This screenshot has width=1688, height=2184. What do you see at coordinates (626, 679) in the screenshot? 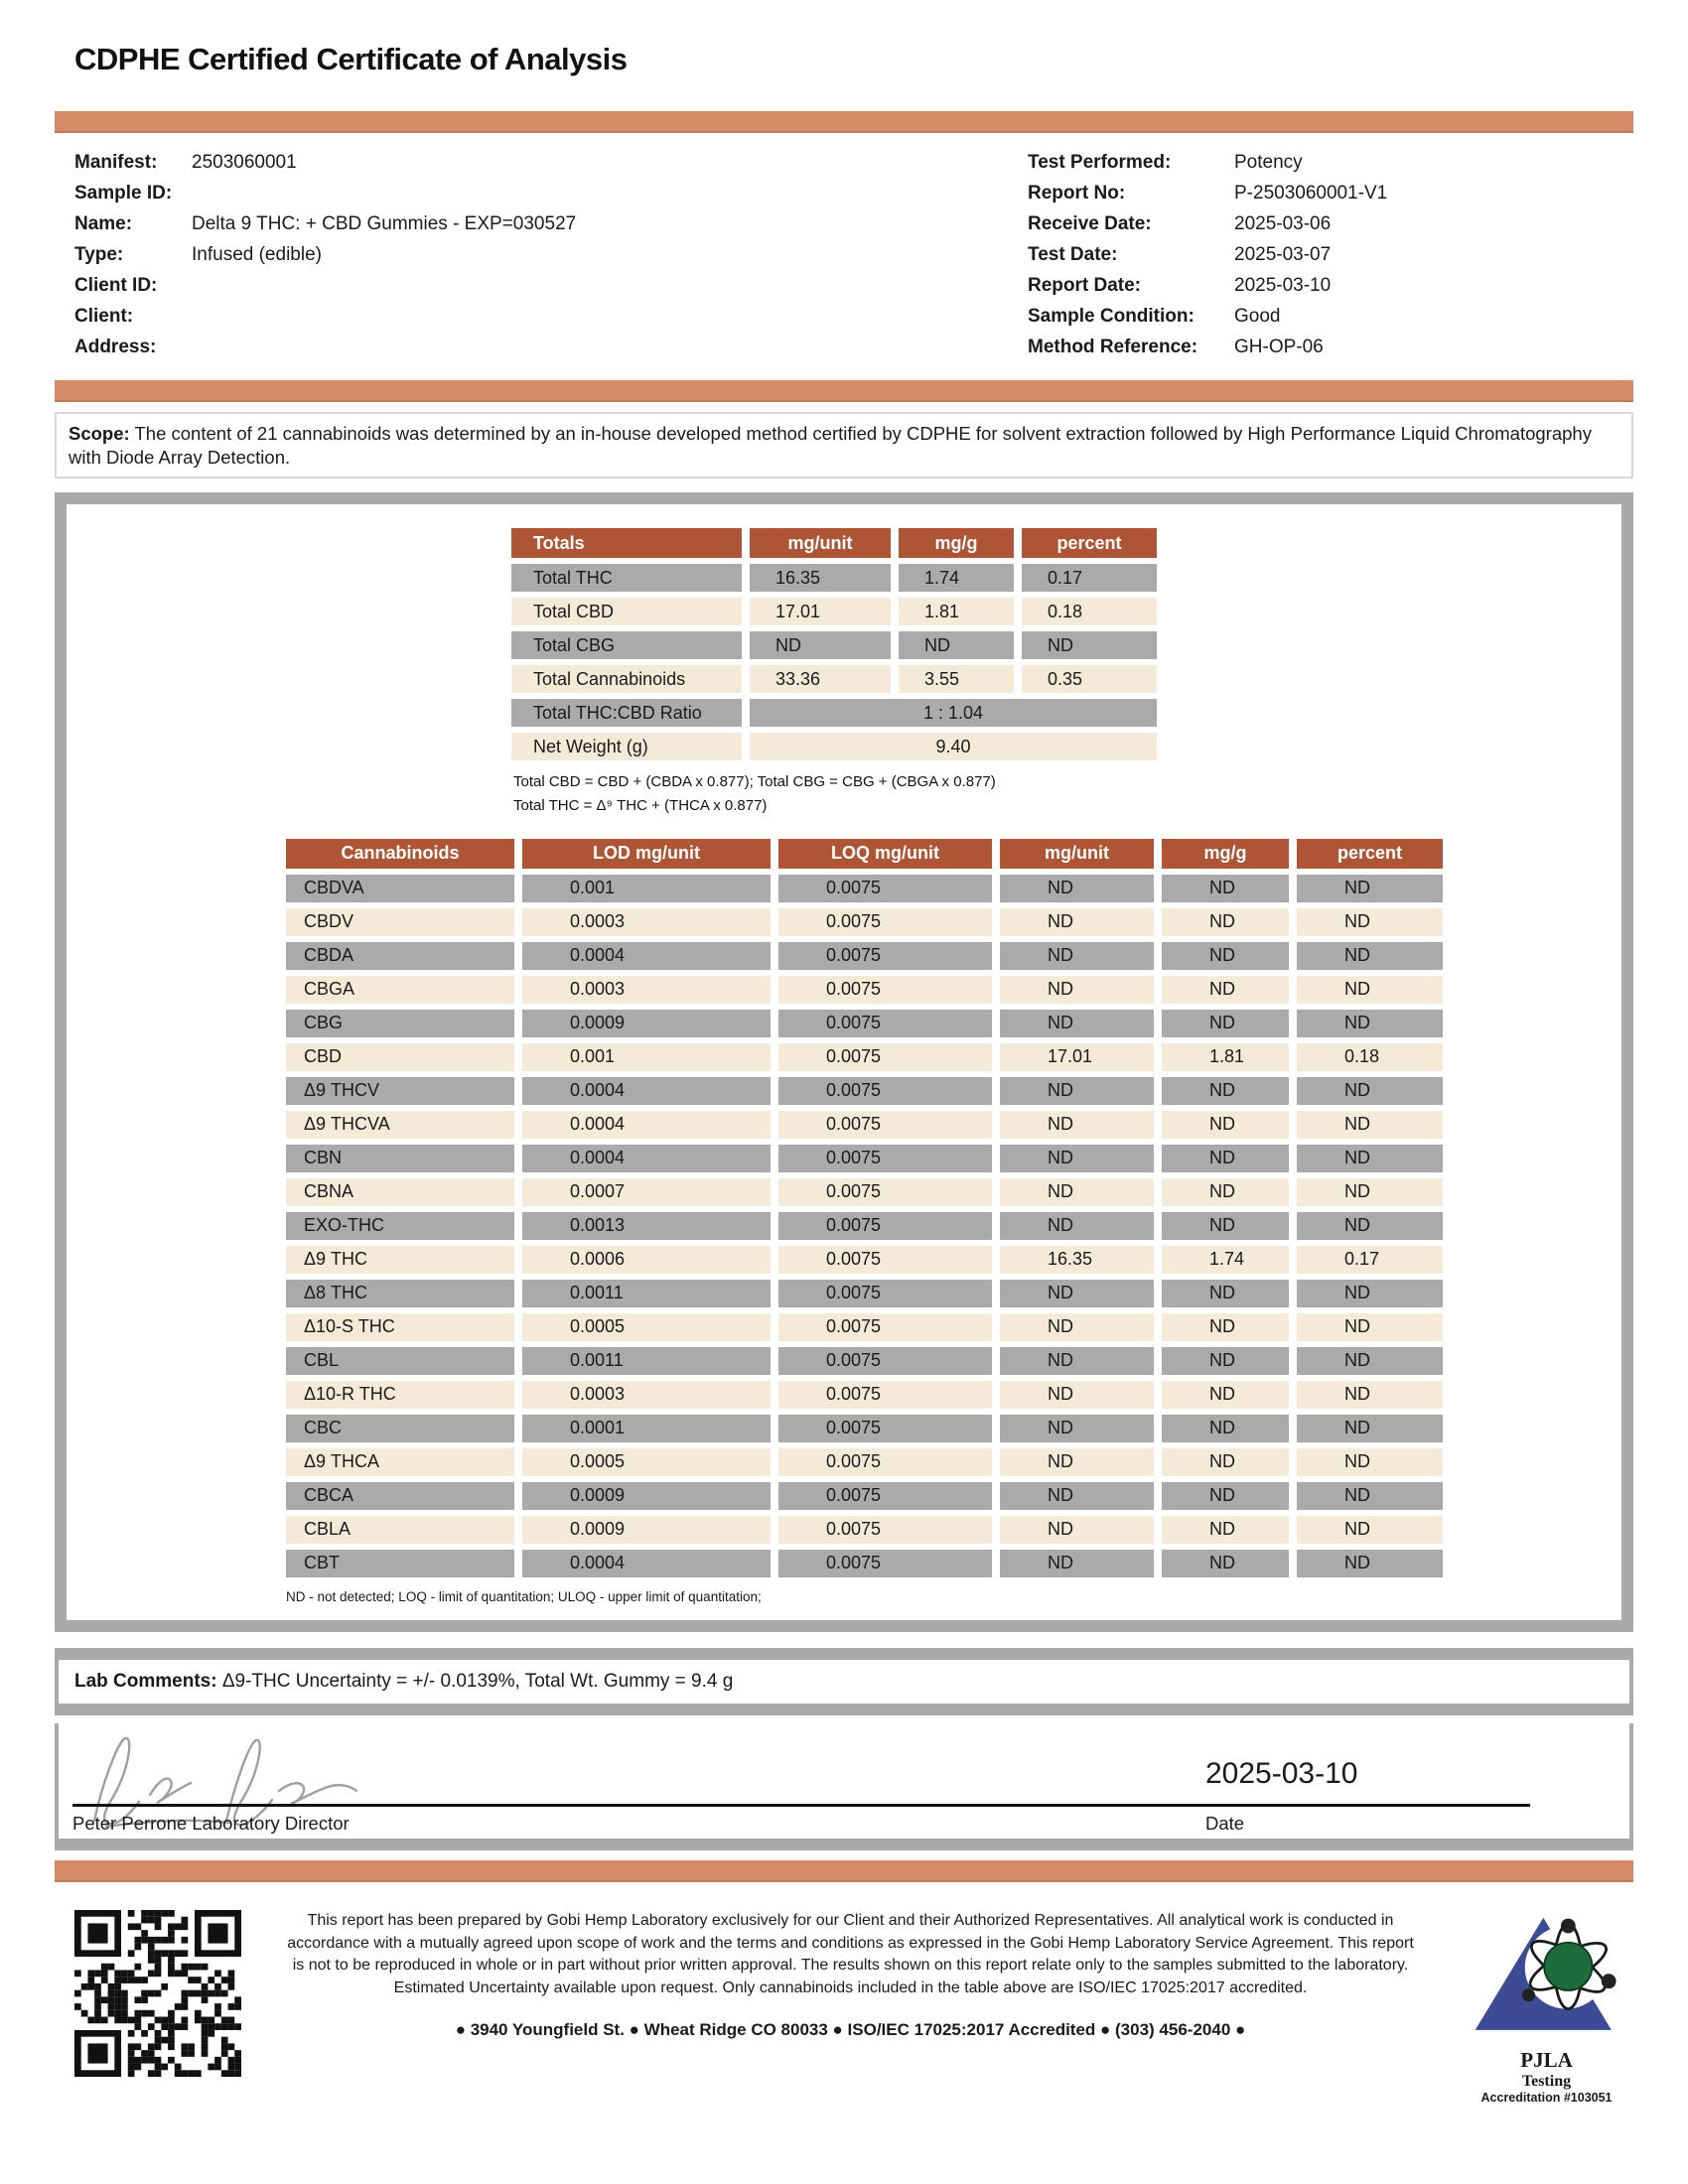
I see `analyte-name-cell: Total Cannabinoids` at bounding box center [626, 679].